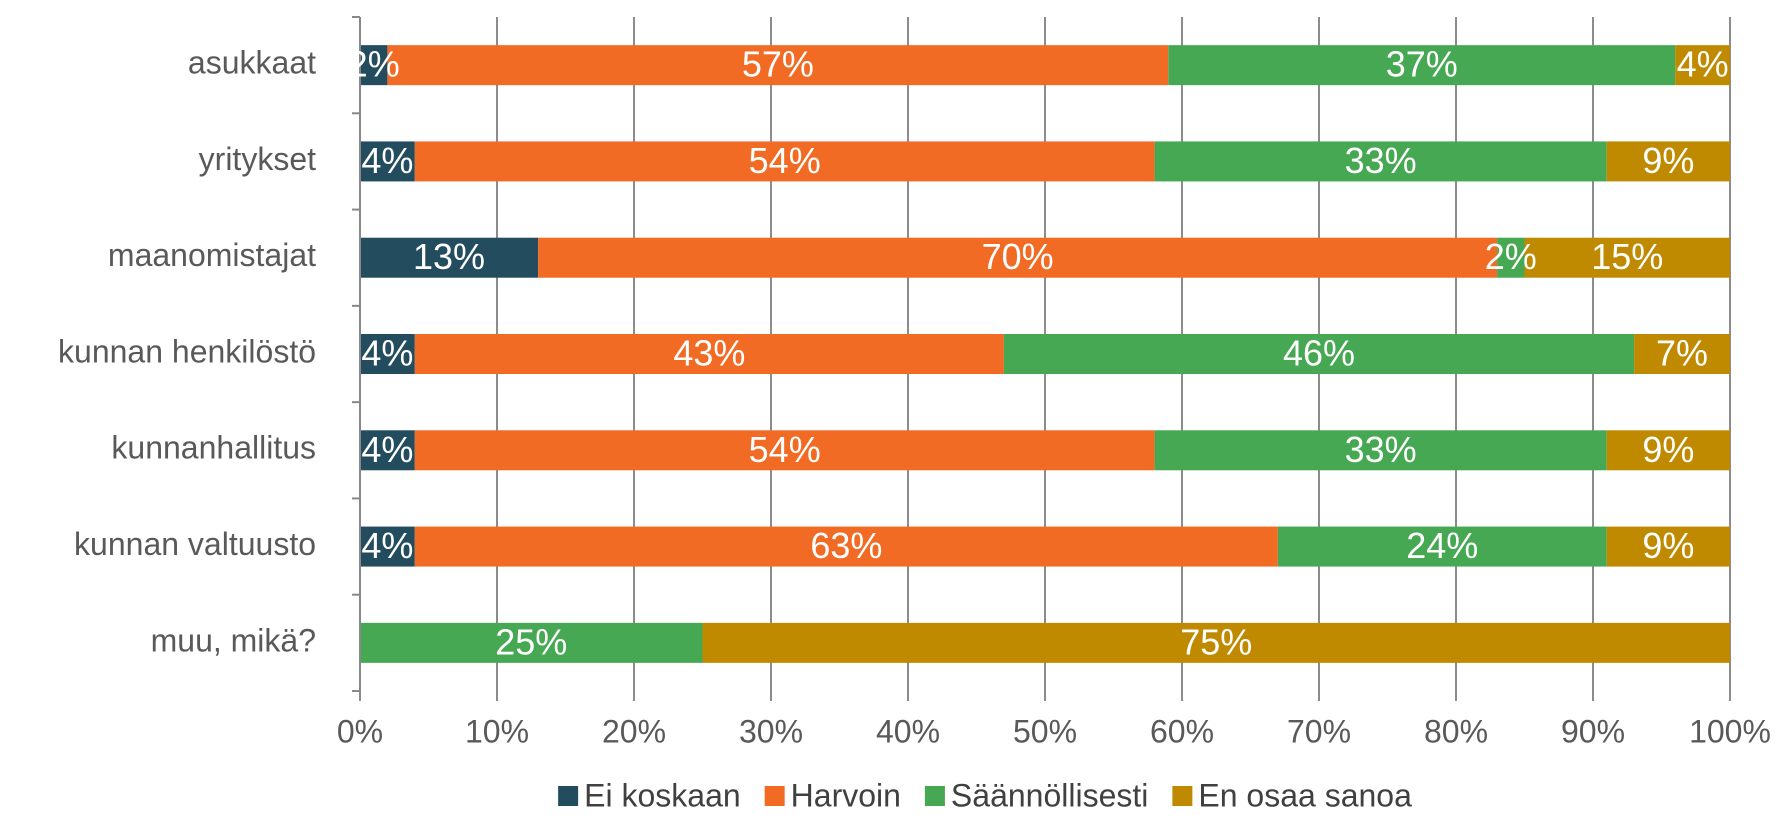 The image size is (1791, 818). Describe the element at coordinates (1045, 731) in the screenshot. I see `x-tick-label: 50%` at that location.